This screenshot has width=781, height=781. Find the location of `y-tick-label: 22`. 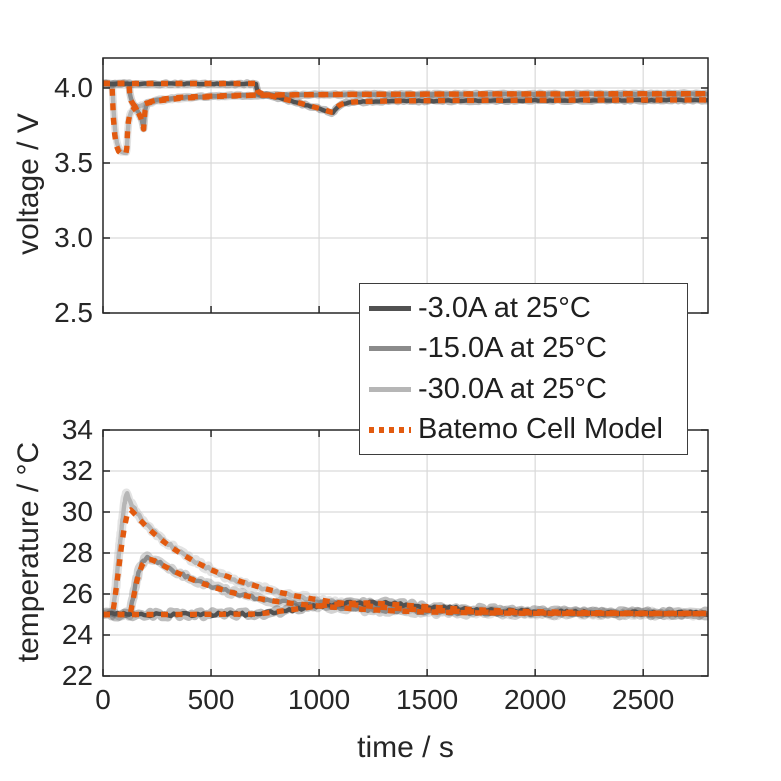

y-tick-label: 22 is located at coordinates (77, 675).